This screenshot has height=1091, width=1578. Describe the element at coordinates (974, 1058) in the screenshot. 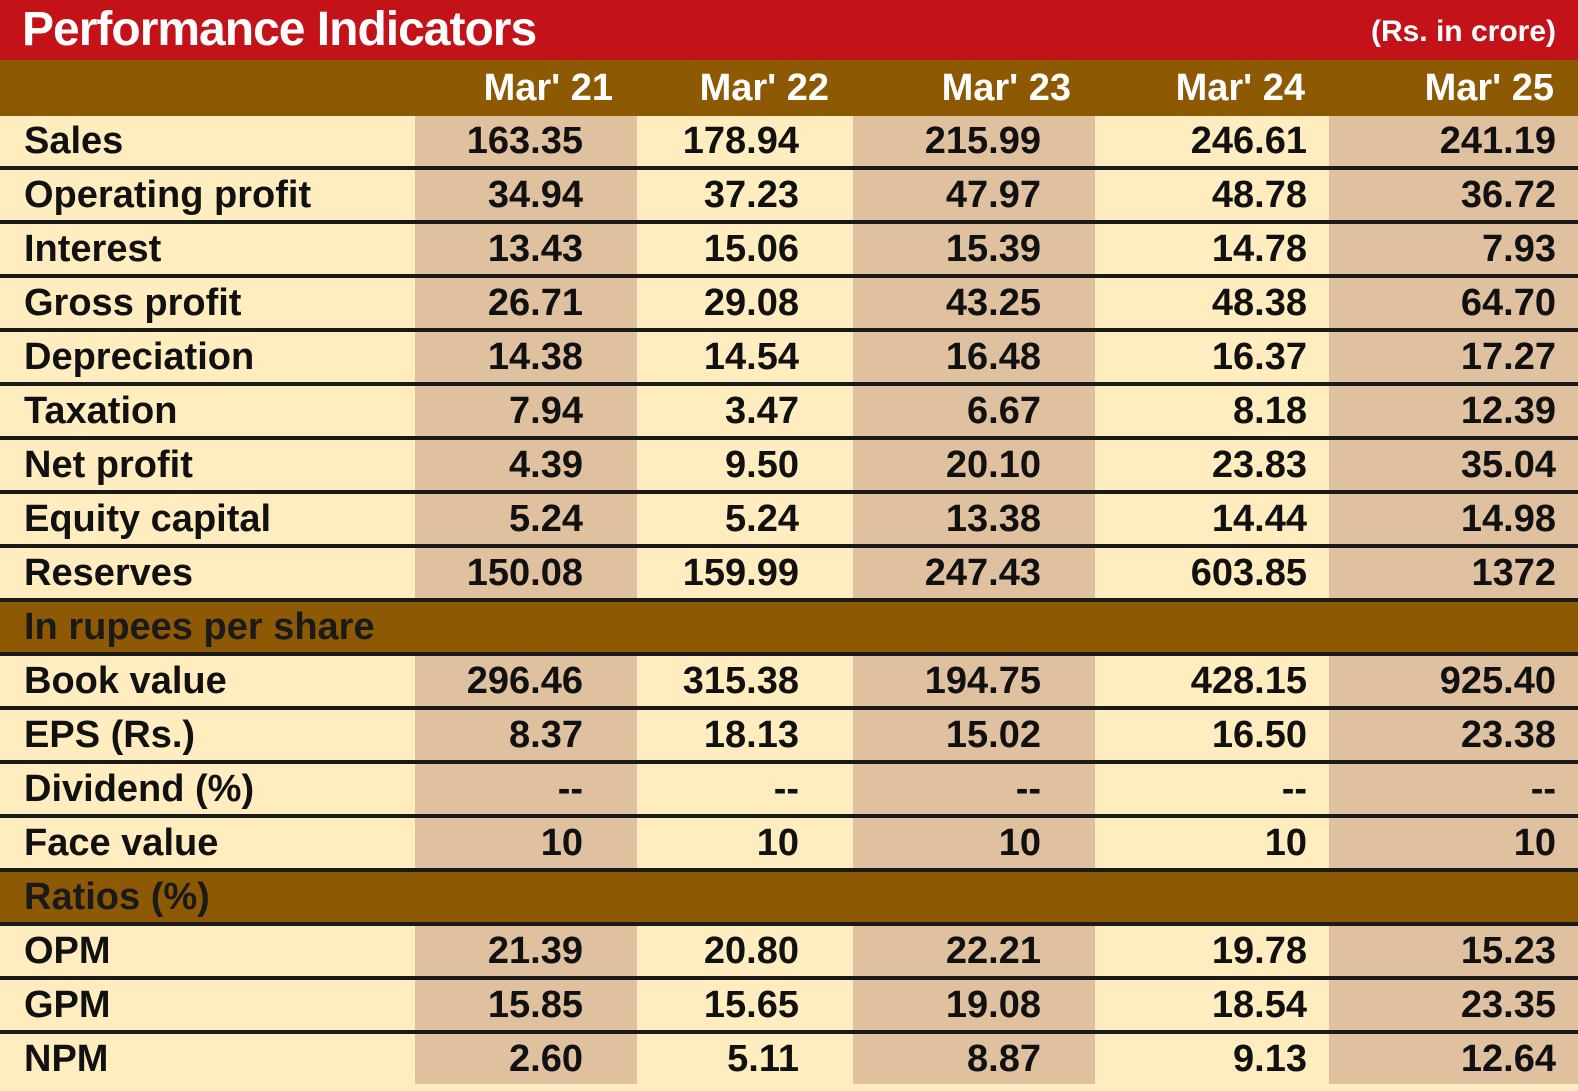

I see `value-cell: 8.87` at that location.